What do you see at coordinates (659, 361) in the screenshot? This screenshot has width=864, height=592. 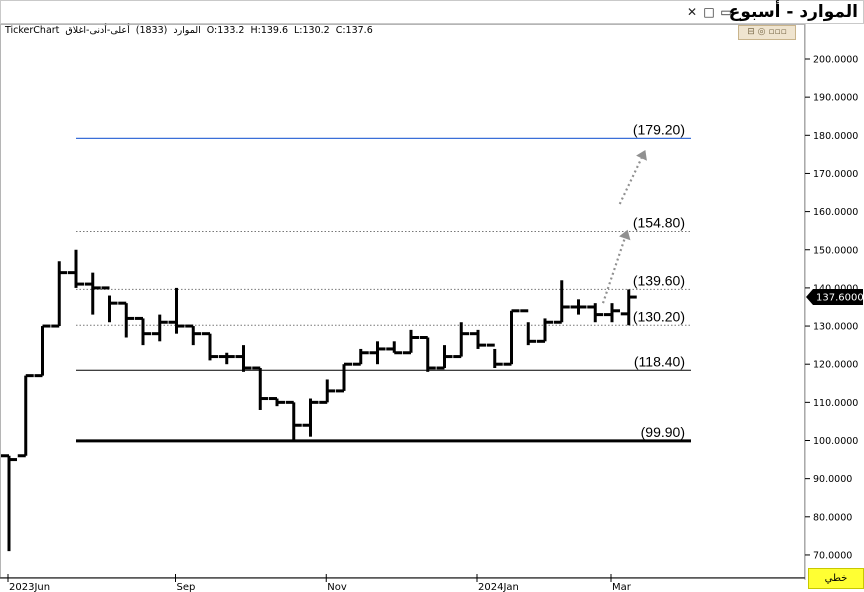 I see `level-label-4: (118.40)` at bounding box center [659, 361].